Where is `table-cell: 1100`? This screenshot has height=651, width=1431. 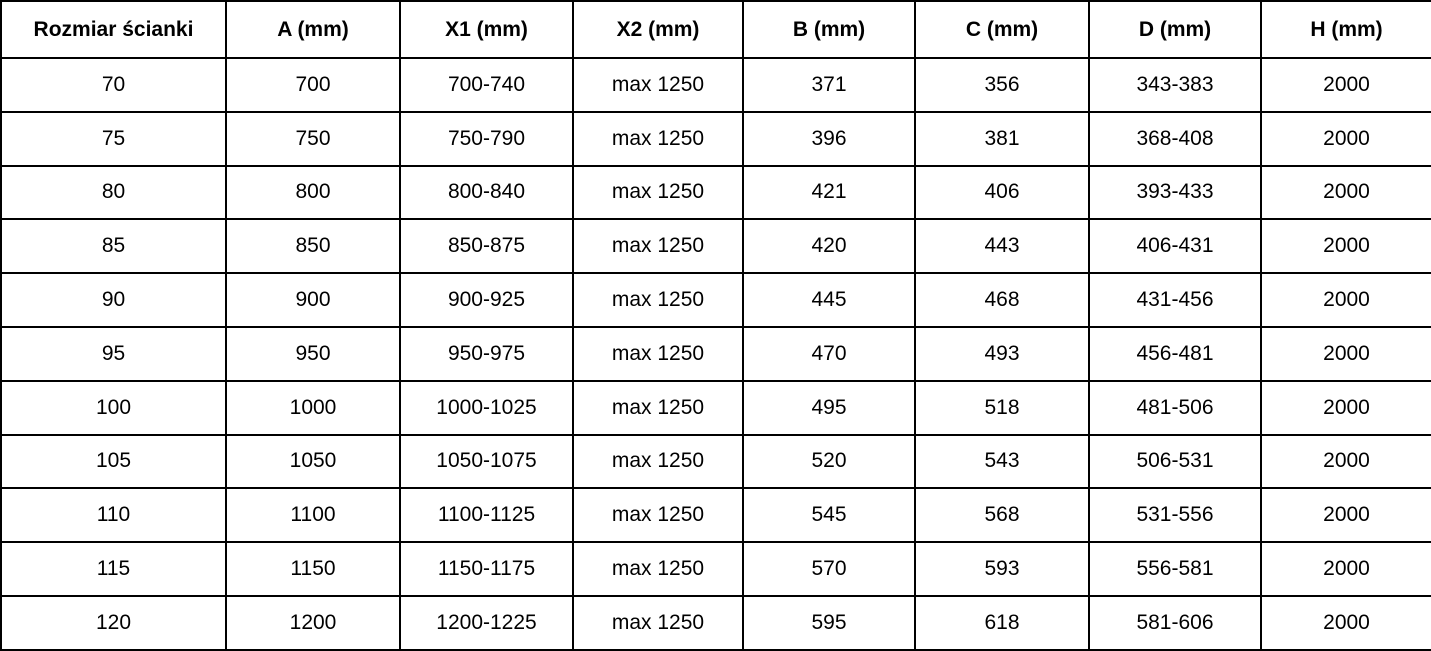
table-cell: 1100 is located at coordinates (313, 515).